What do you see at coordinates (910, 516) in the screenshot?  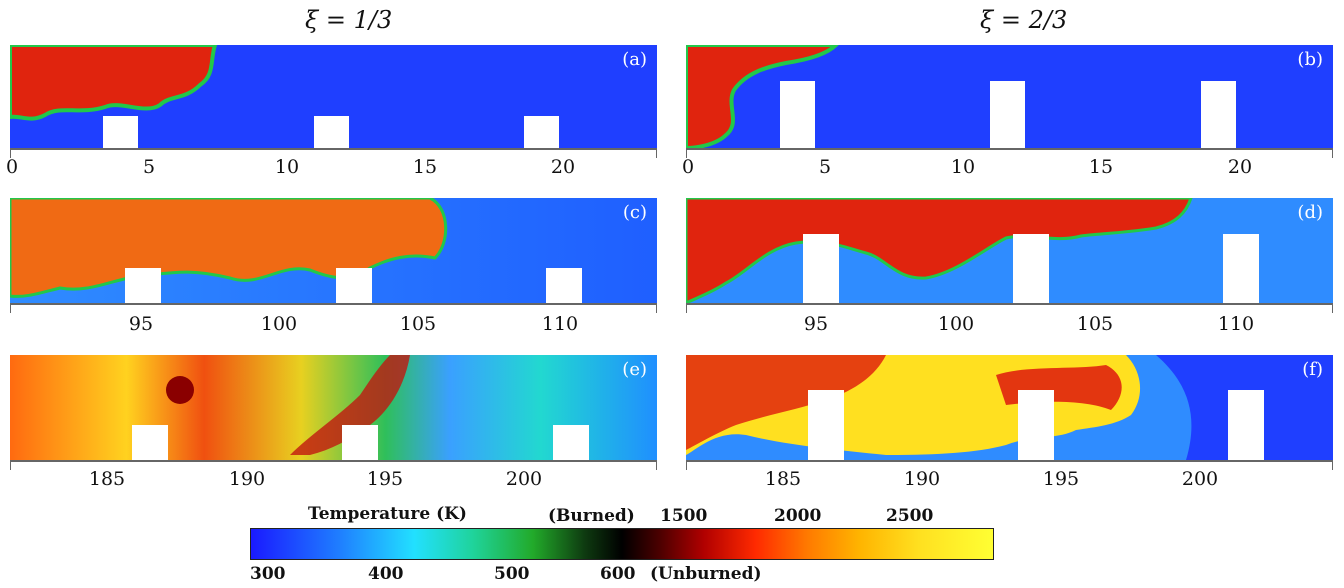 I see `colorbar-tick-2500: 2500` at bounding box center [910, 516].